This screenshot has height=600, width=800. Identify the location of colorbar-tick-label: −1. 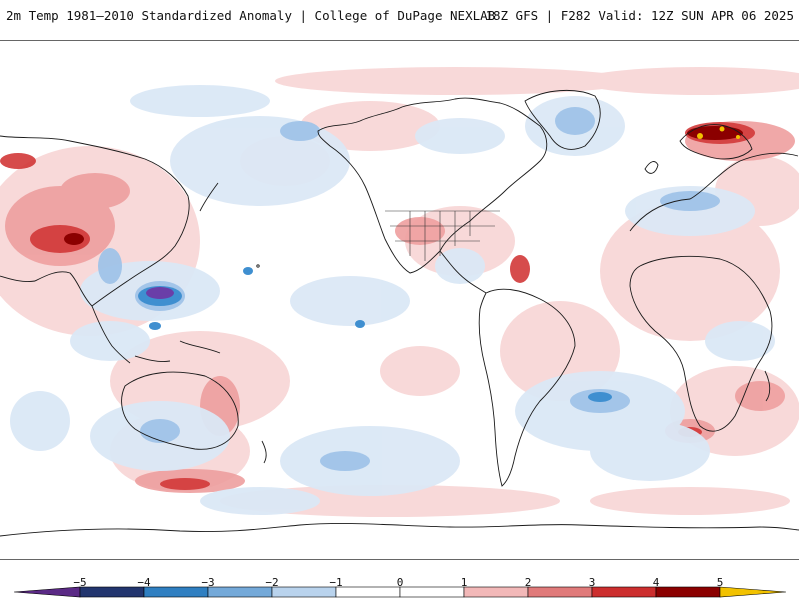
(336, 582).